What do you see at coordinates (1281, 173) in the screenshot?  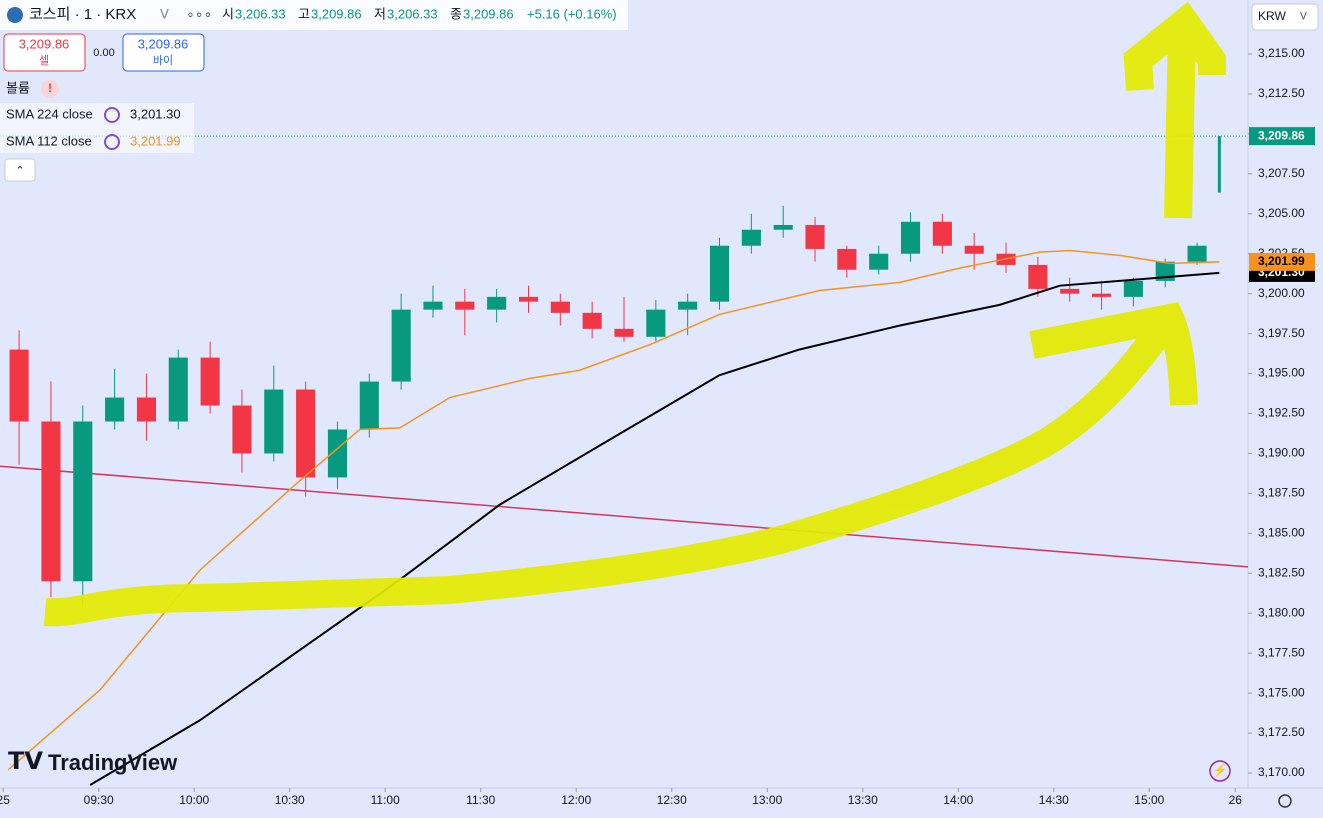 I see `y-tick-label: 3,207.50` at bounding box center [1281, 173].